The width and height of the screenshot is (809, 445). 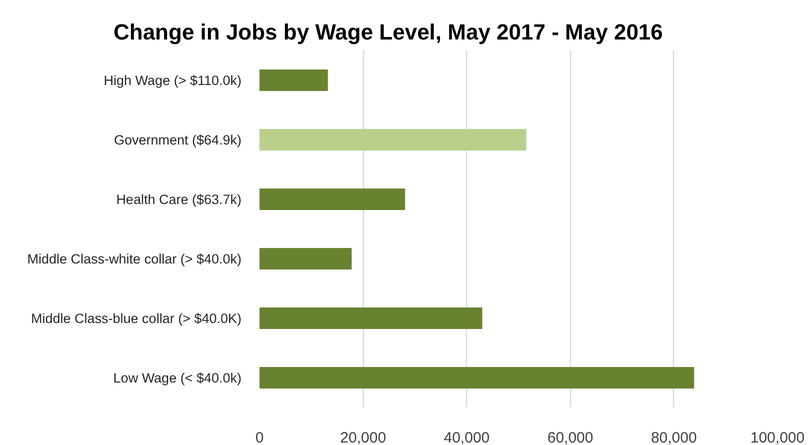 What do you see at coordinates (467, 437) in the screenshot?
I see `x-tick-label: 40,000` at bounding box center [467, 437].